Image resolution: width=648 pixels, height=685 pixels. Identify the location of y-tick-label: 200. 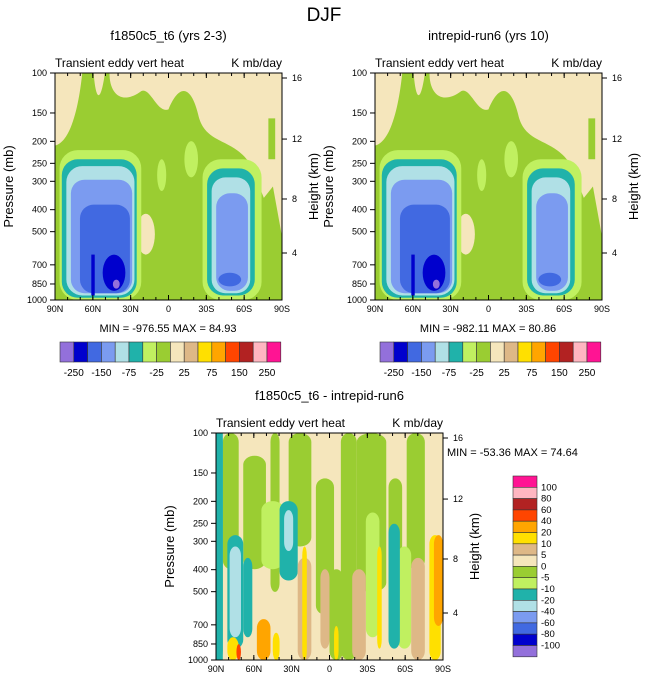
(359, 141).